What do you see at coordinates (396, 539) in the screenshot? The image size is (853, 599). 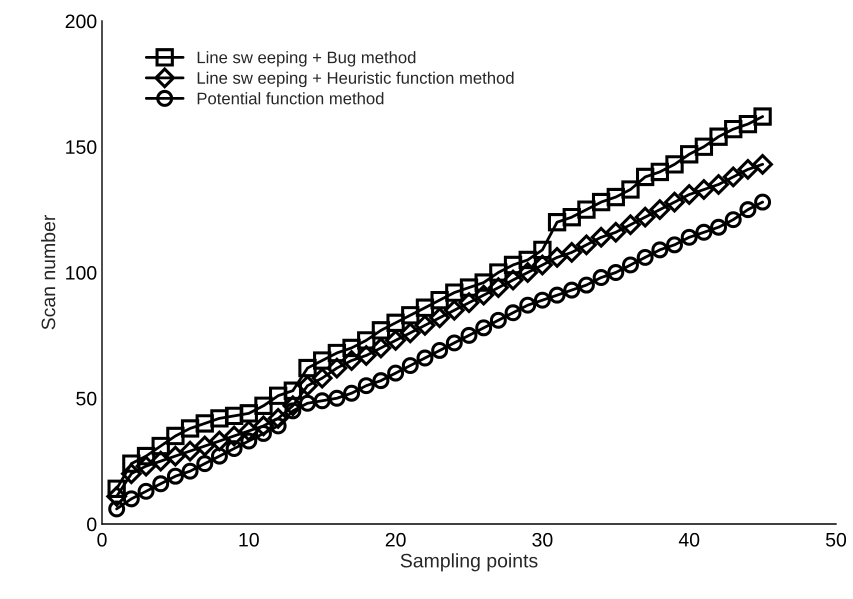 I see `x-tick-label: 20` at bounding box center [396, 539].